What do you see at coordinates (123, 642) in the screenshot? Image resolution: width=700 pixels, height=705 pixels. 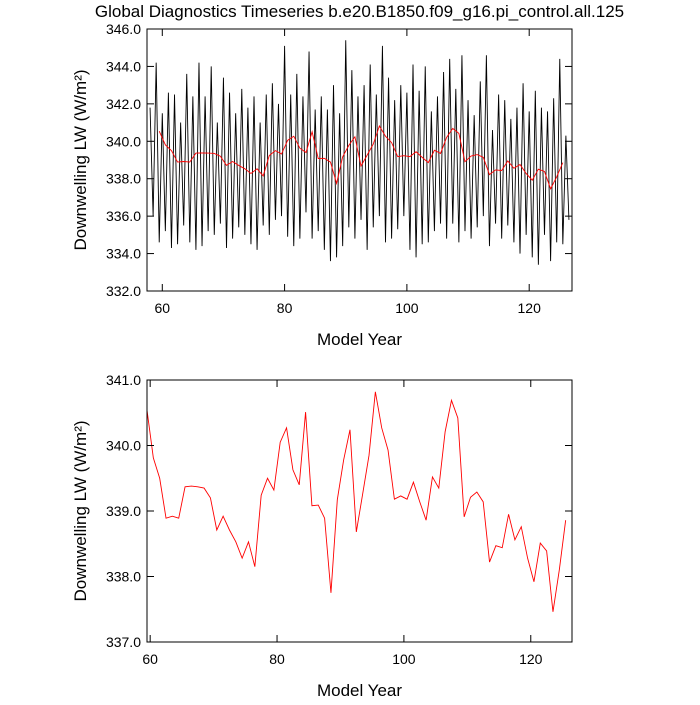 I see `y-tick-label: 337.0` at bounding box center [123, 642].